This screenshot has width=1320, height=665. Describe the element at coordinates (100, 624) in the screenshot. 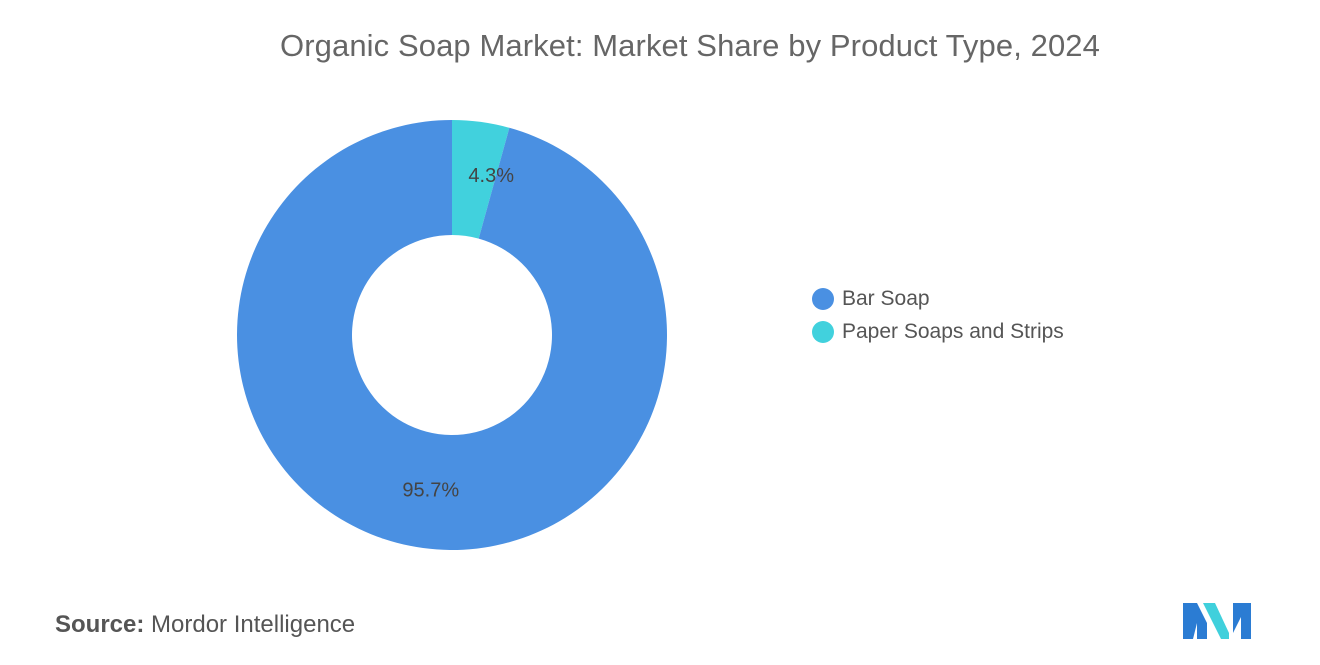

I see `source-label: Source:` at that location.